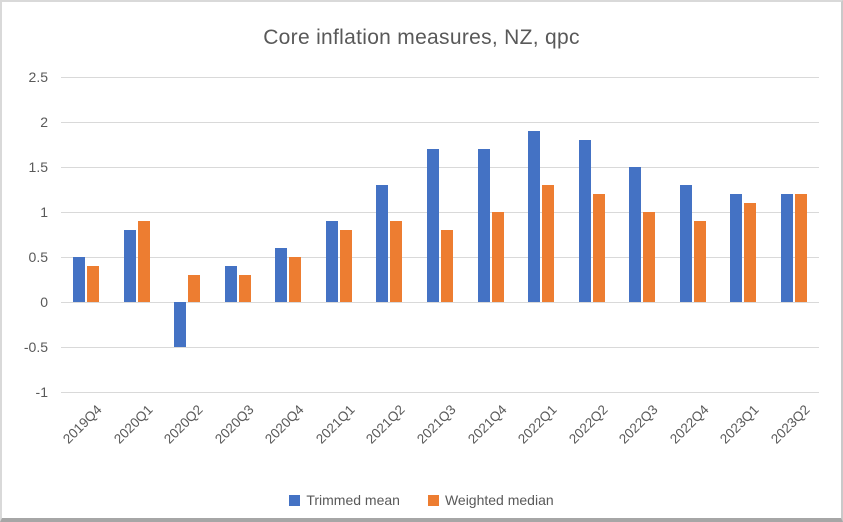  I want to click on legend: Trimmed mean Weighted median, so click(421, 500).